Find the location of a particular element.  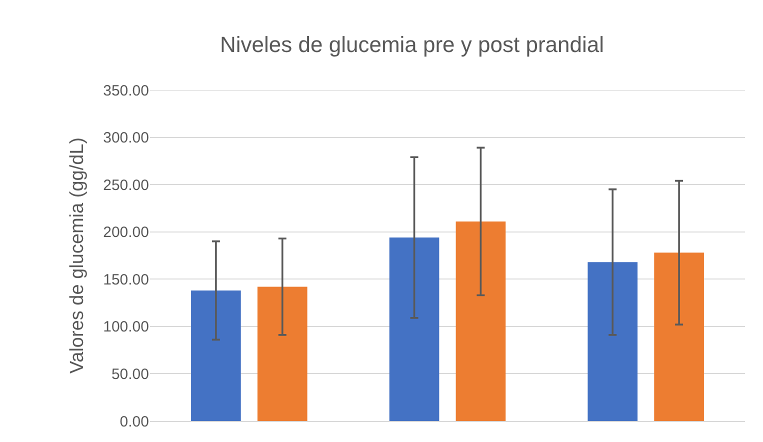

y-axis-title: Valores de glucemia (gg/dL) is located at coordinates (77, 255).